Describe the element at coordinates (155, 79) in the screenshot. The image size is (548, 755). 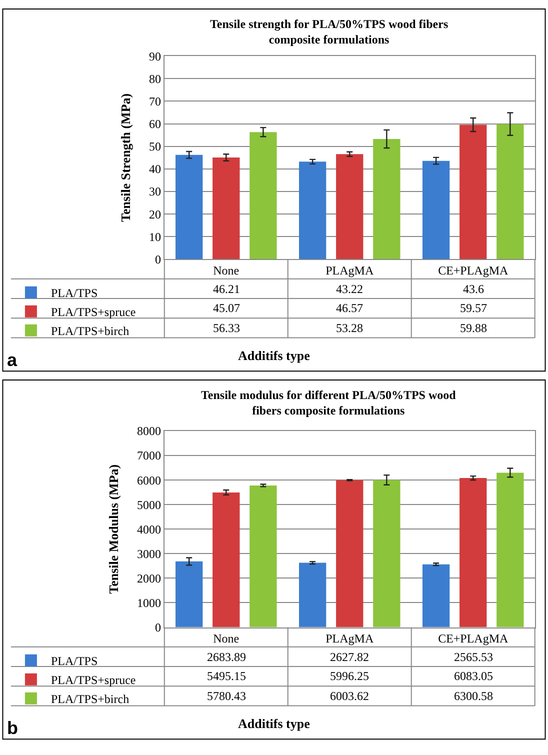
I see `y-tick-label: 80` at that location.